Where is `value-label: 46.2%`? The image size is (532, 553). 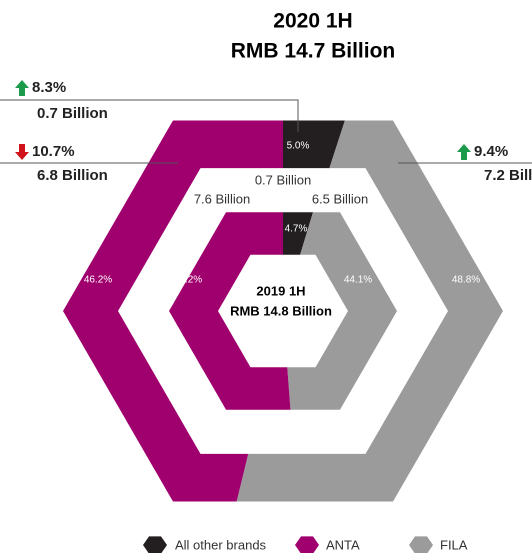
value-label: 46.2% is located at coordinates (98, 280).